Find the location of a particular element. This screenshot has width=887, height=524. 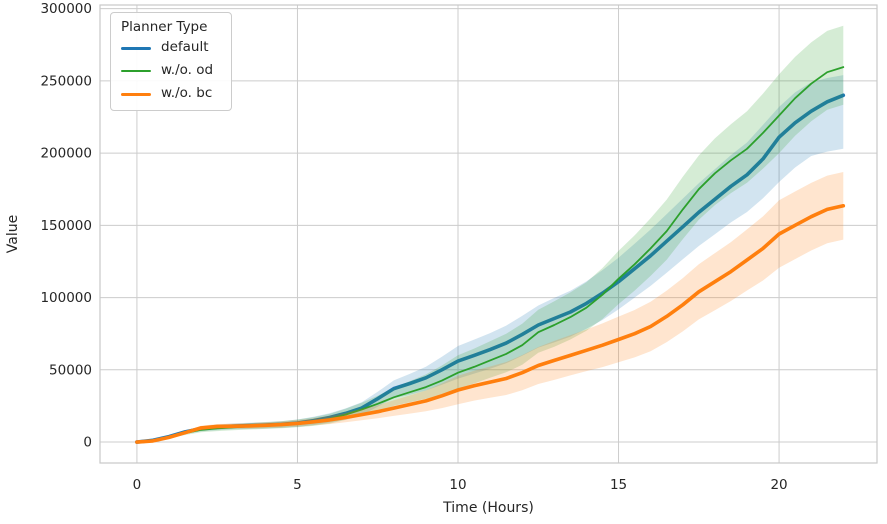

y-tick-label: 100000 is located at coordinates (66, 298).